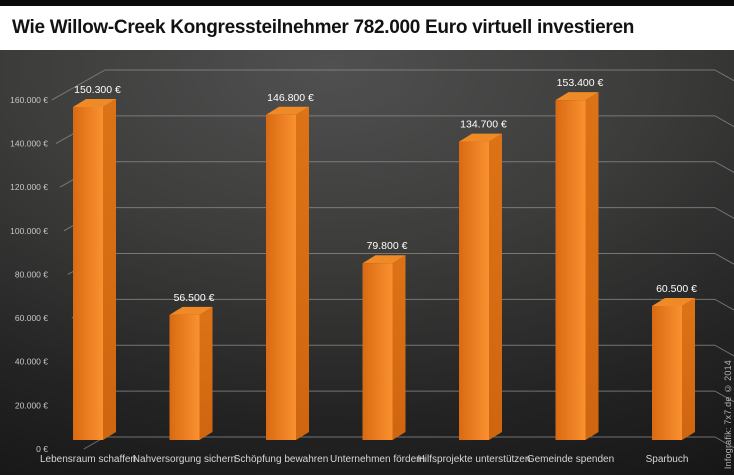 The height and width of the screenshot is (475, 734). I want to click on category-label: Unternehmen fördern, so click(377, 459).